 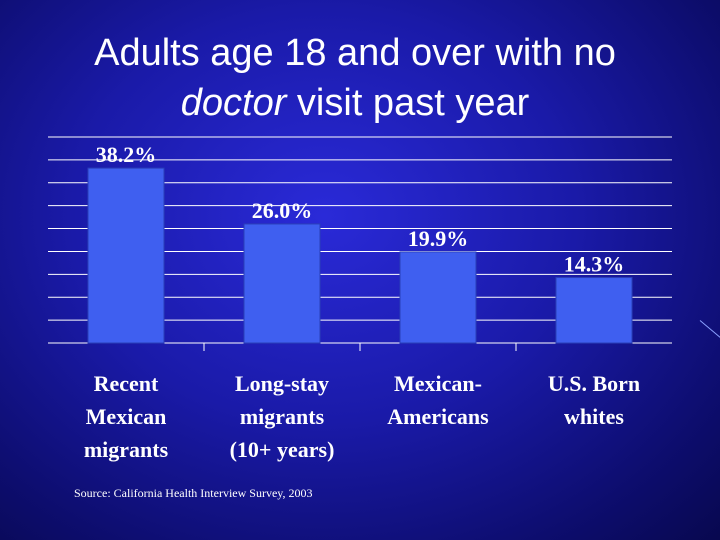 I want to click on title-emphasis: doctor, so click(x=233, y=103).